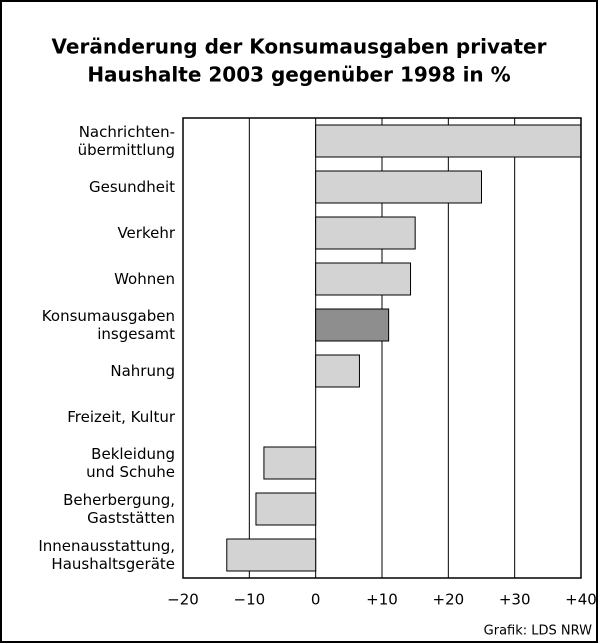 The image size is (598, 643). What do you see at coordinates (106, 555) in the screenshot?
I see `y-tick-label: Innenausstattung, Haushaltsgeräte` at bounding box center [106, 555].